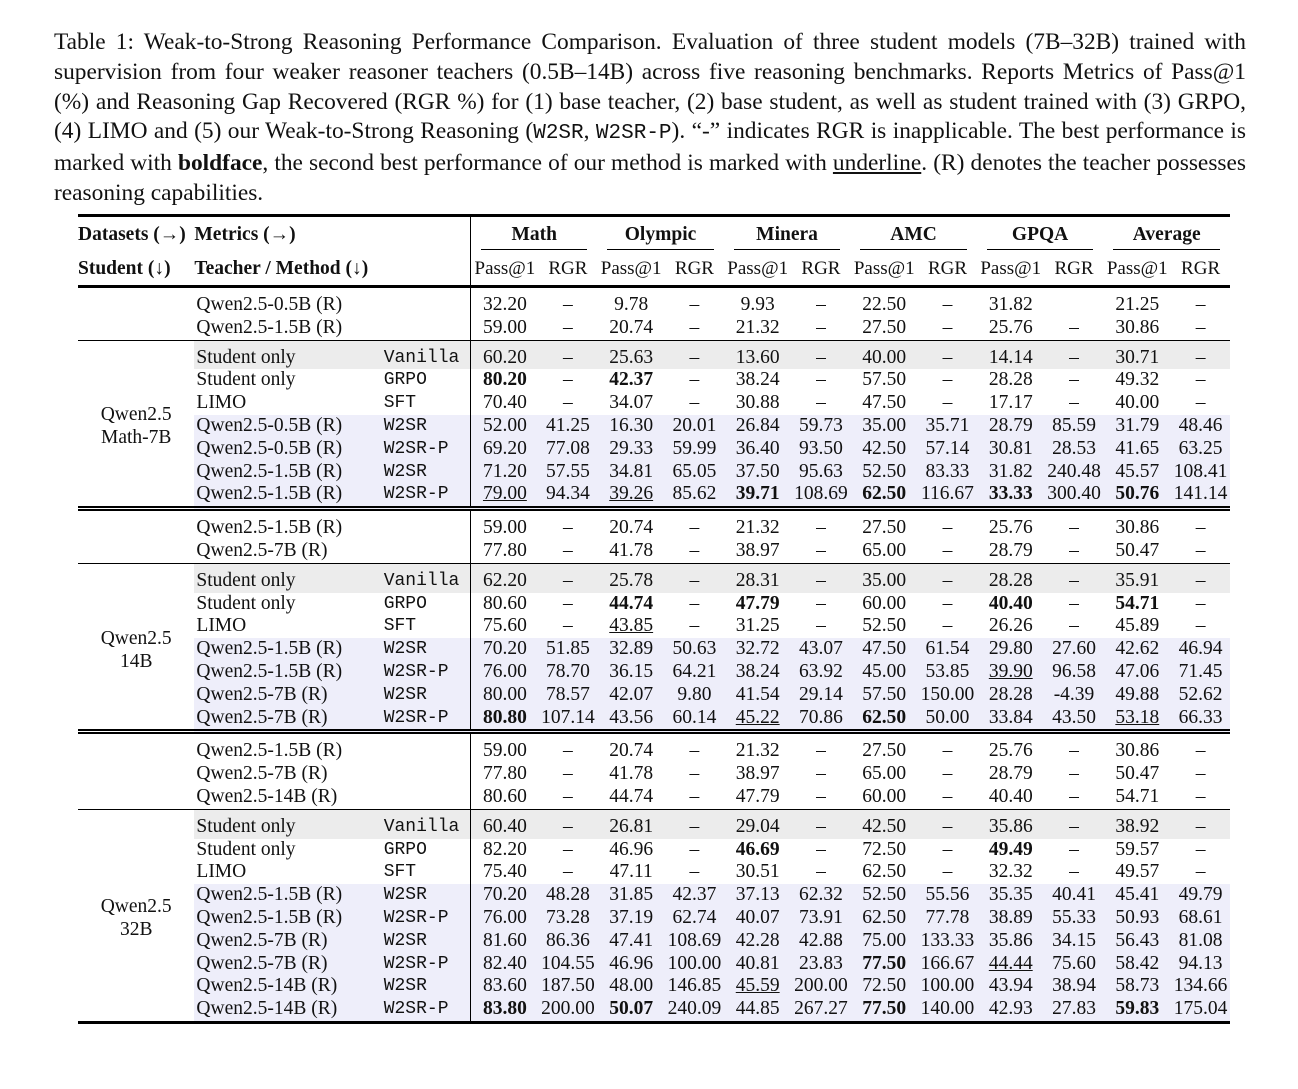  Describe the element at coordinates (1010, 354) in the screenshot. I see `value-cell: 14.14` at that location.